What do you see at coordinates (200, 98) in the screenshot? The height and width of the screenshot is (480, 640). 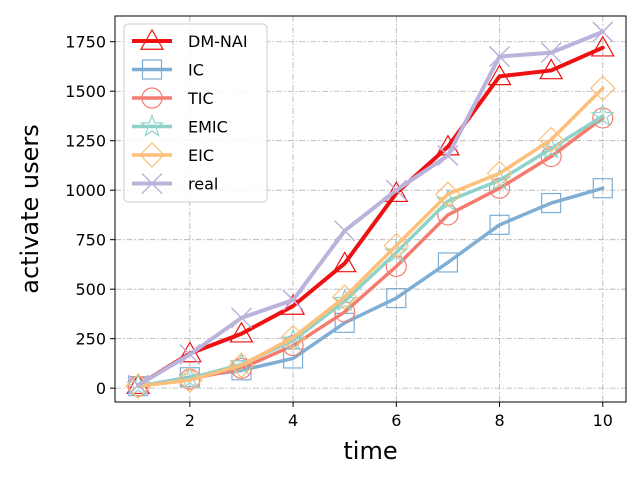 I see `legend-label-tic: TIC` at bounding box center [200, 98].